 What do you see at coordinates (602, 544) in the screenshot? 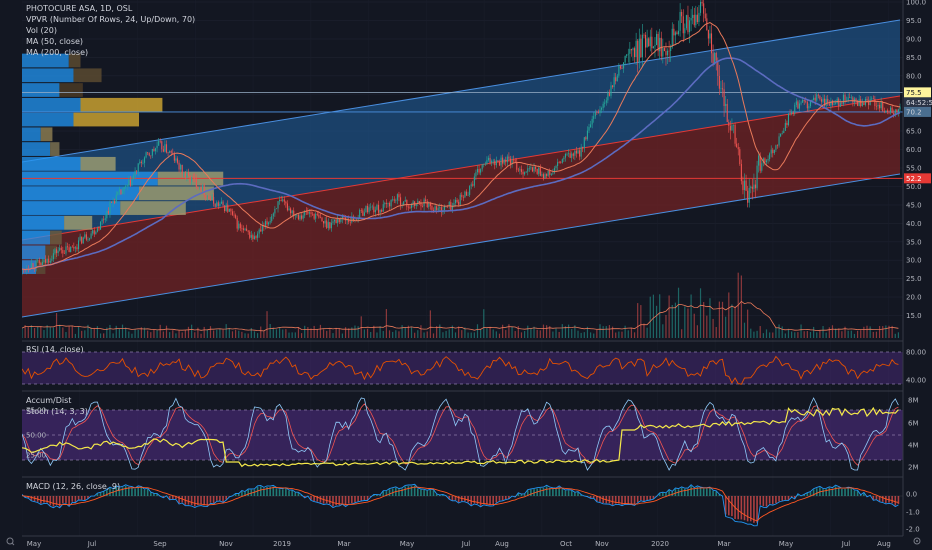
I see `time-tick: Nov` at bounding box center [602, 544].